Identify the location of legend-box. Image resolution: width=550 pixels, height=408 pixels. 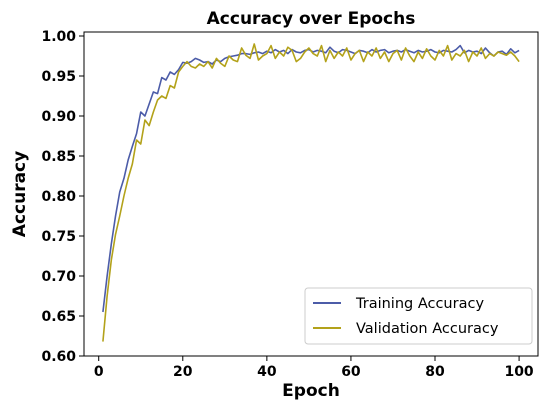
(418, 316).